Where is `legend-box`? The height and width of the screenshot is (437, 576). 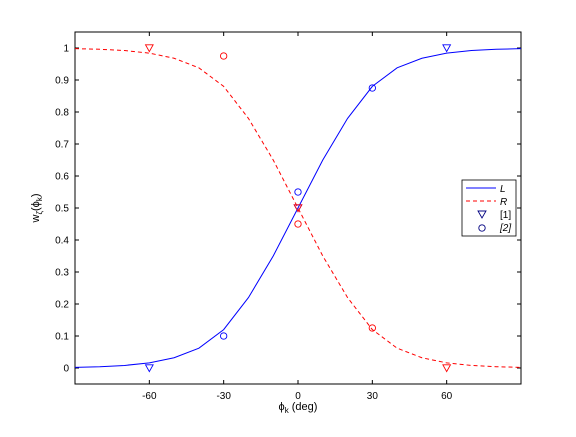
legend-box is located at coordinates (489, 208).